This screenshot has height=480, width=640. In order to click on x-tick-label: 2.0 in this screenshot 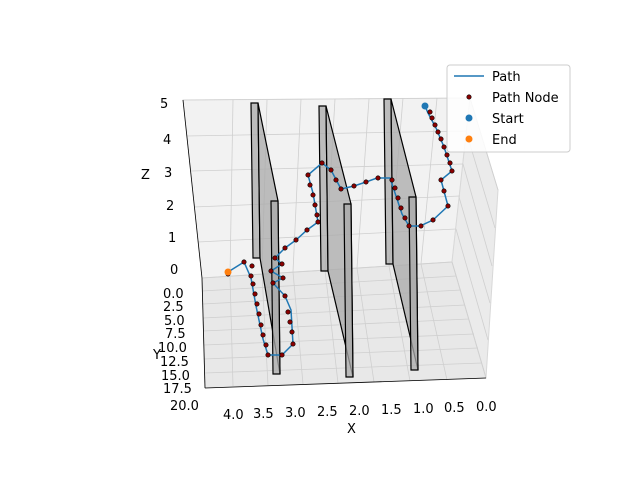, I will do `click(359, 411)`.